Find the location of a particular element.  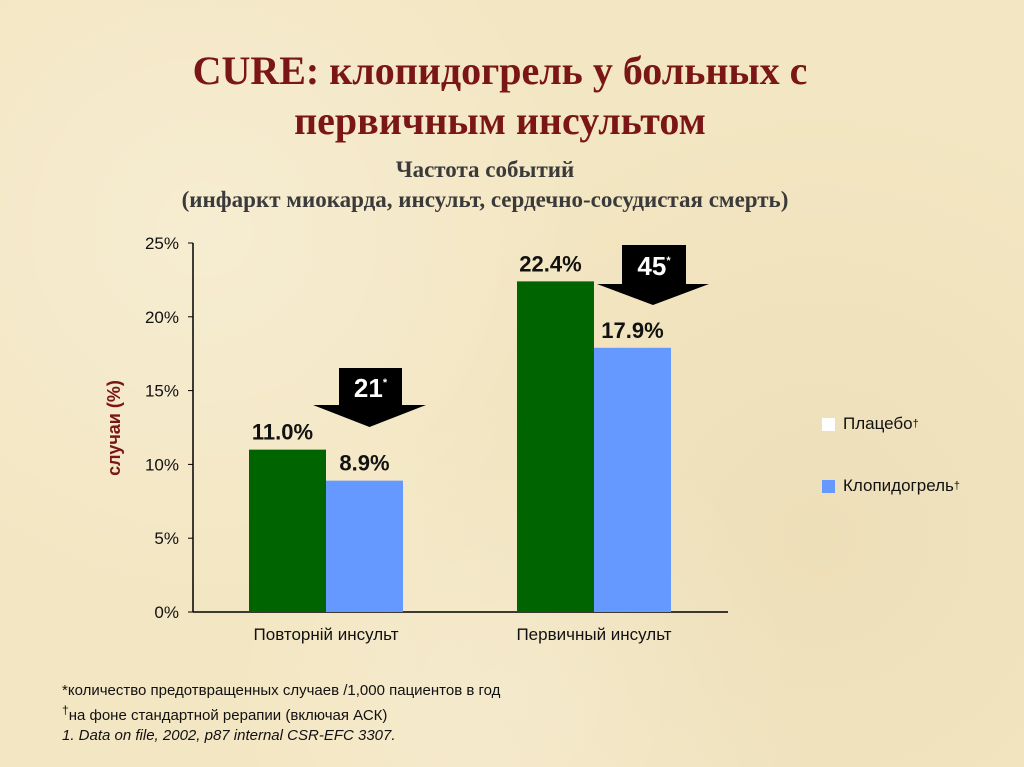

legend-swatch-clopidogrel is located at coordinates (828, 486).